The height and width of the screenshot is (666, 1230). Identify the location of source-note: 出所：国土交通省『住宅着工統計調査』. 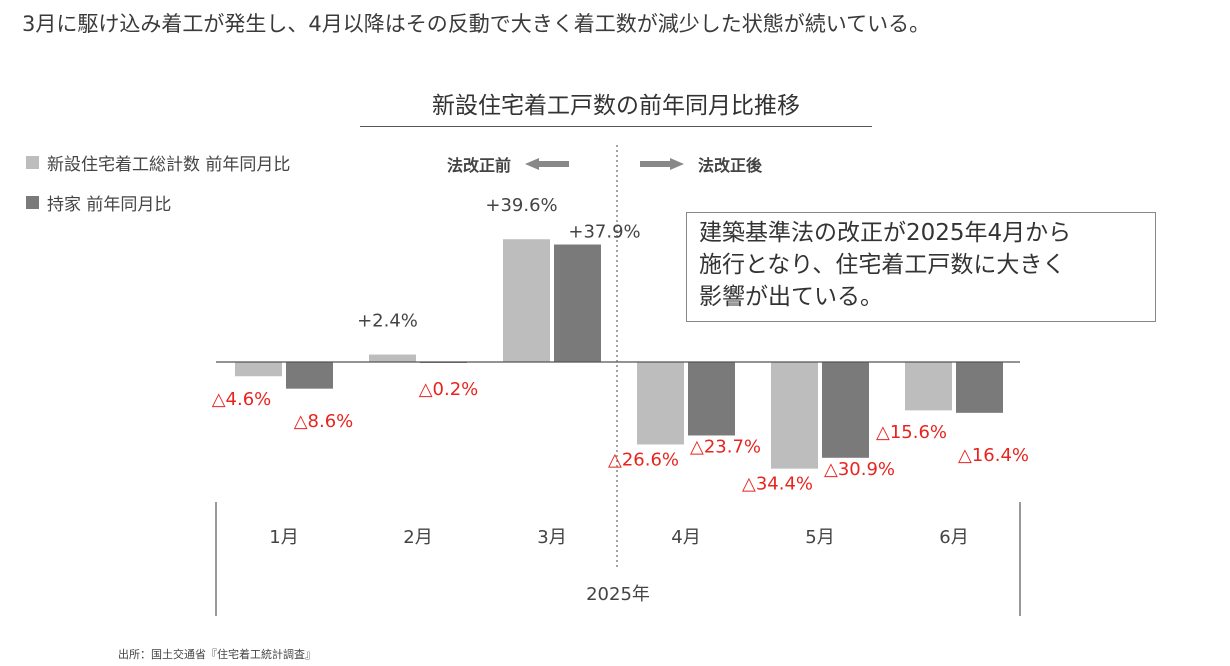
(217, 654).